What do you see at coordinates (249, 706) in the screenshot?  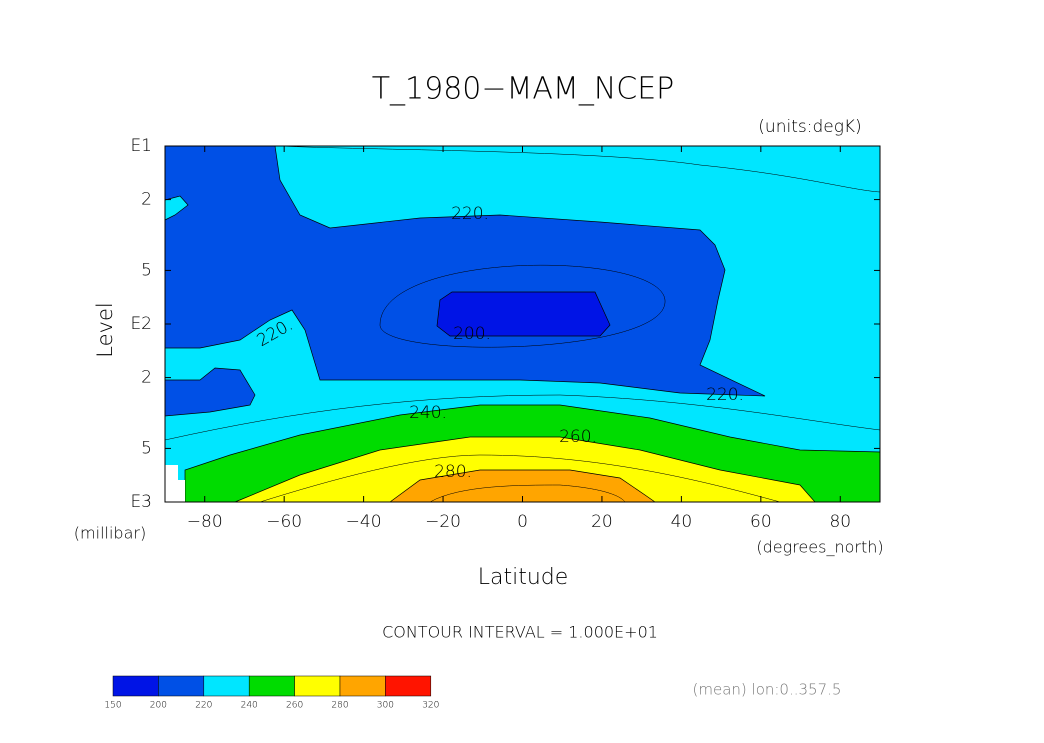 I see `colorbar-label: 240` at bounding box center [249, 706].